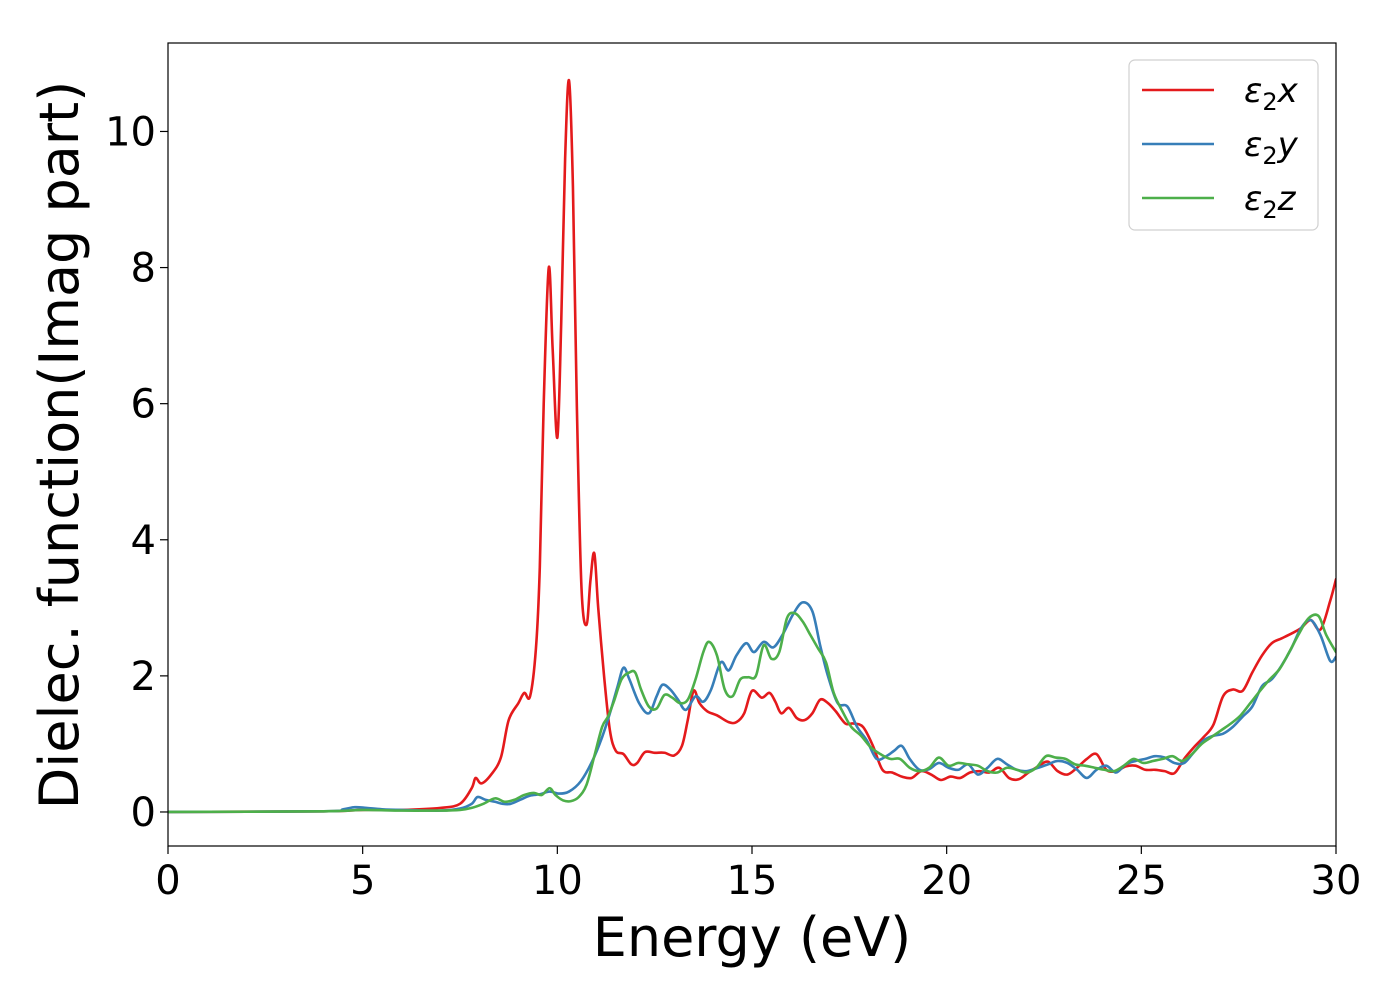 This screenshot has height=1000, width=1400. I want to click on legend-label-z: ε2z, so click(1270, 201).